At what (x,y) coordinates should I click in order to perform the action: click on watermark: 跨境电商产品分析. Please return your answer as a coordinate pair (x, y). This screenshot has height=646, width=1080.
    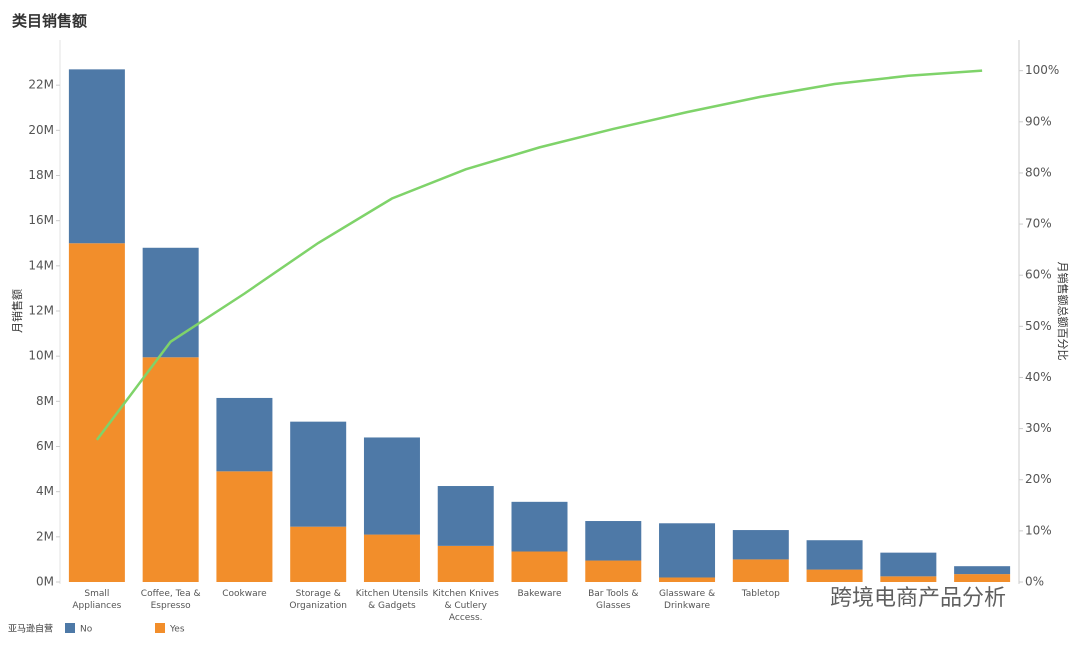
    Looking at the image, I should click on (918, 598).